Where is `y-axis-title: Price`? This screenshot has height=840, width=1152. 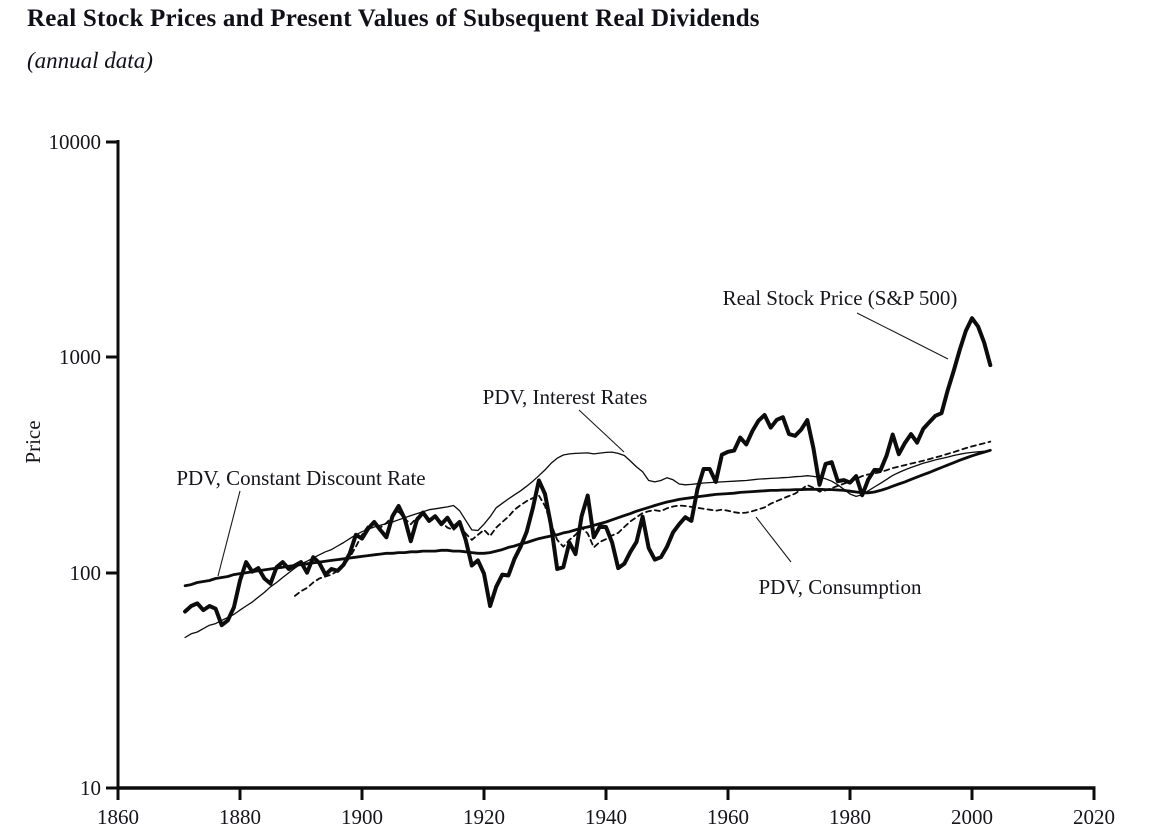
y-axis-title: Price is located at coordinates (33, 441).